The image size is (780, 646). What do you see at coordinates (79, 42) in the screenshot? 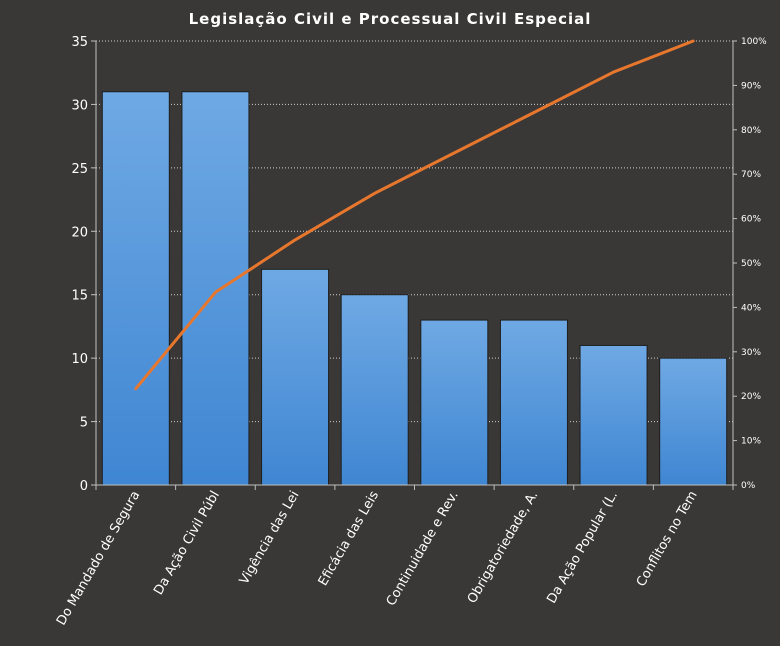
I see `y-tick-label: 35` at bounding box center [79, 42].